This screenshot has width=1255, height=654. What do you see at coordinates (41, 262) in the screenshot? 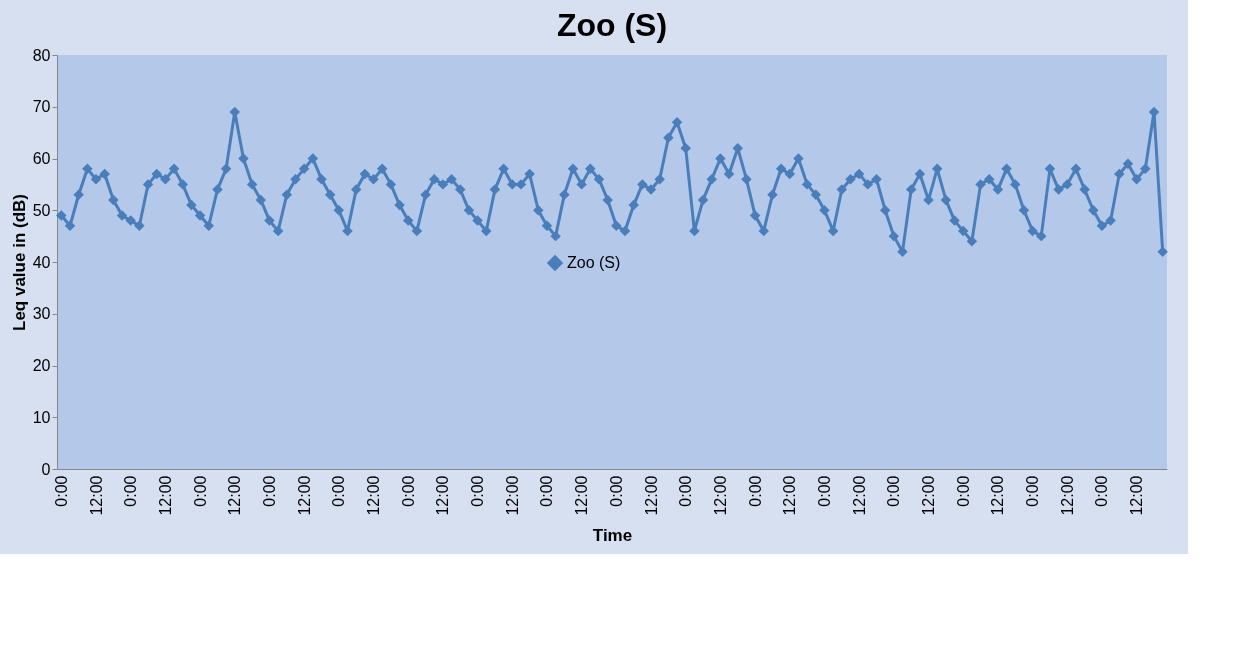
I see `y-tick-label: 40` at bounding box center [41, 262].